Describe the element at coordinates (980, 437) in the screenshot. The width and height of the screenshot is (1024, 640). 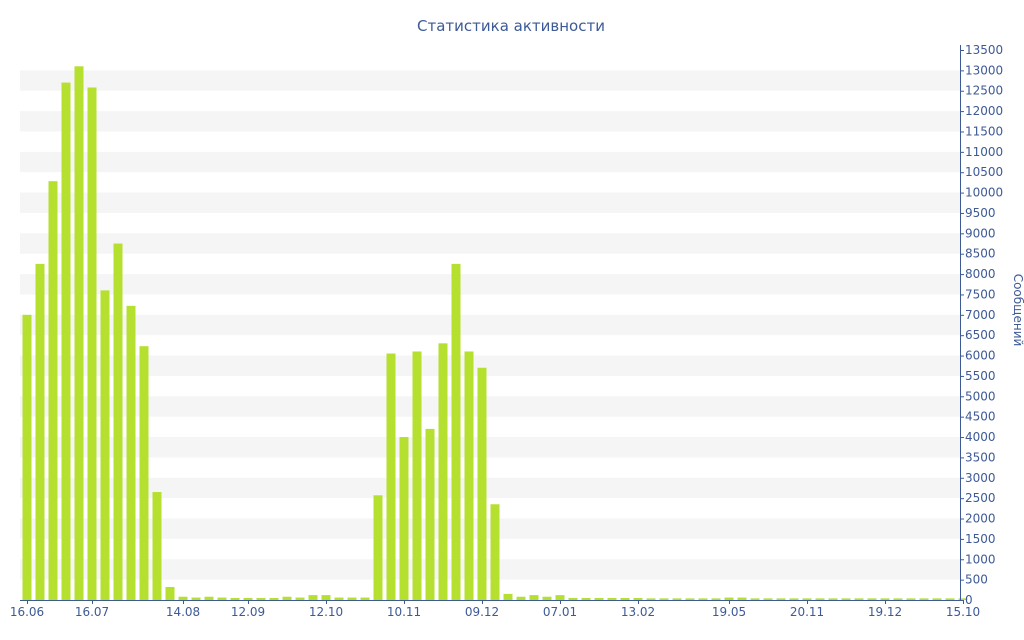
I see `y-tick-label: 4000` at that location.